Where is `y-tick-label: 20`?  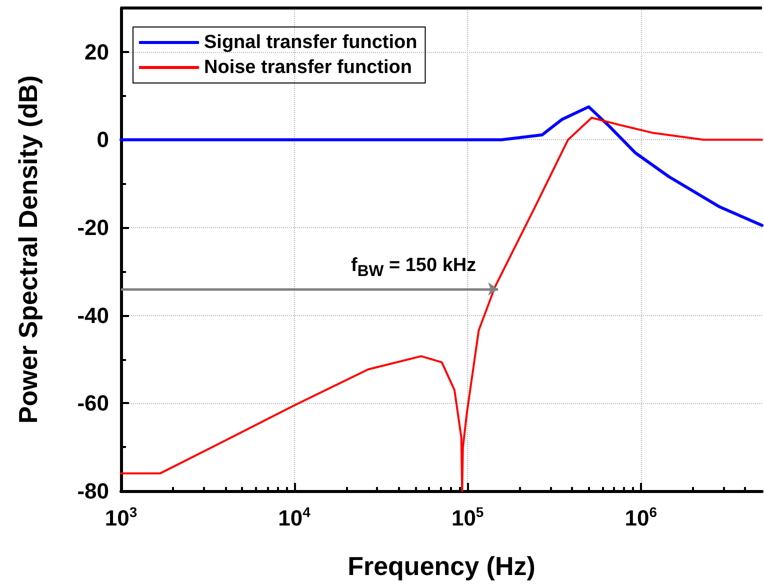
y-tick-label: 20 is located at coordinates (96, 51).